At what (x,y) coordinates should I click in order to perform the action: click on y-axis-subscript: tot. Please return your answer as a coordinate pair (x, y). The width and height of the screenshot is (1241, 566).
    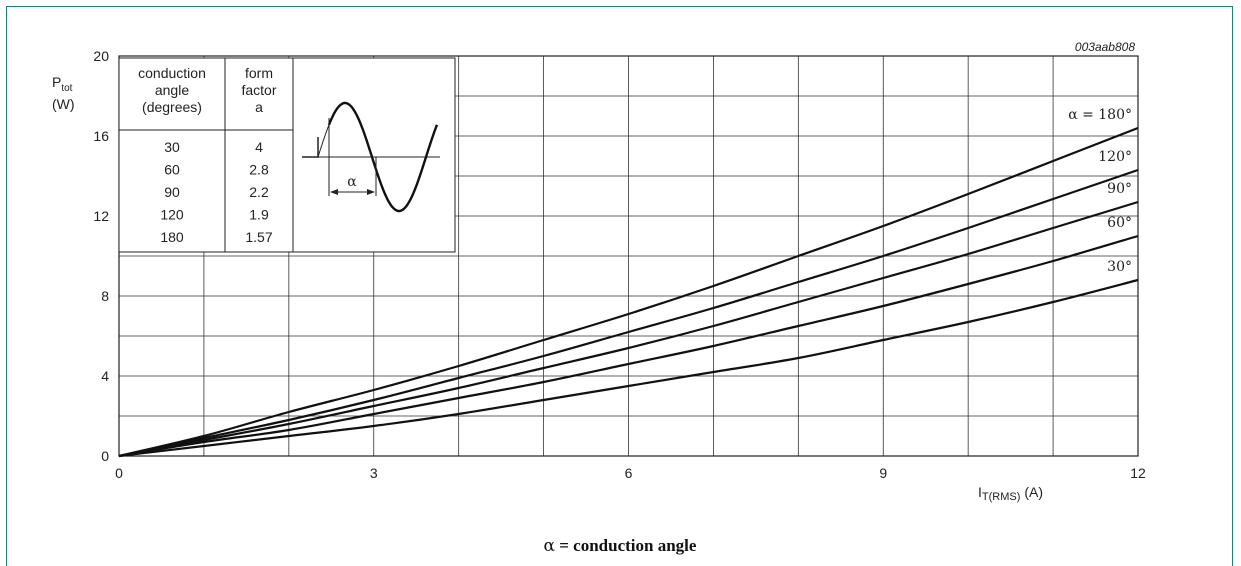
    Looking at the image, I should click on (66, 88).